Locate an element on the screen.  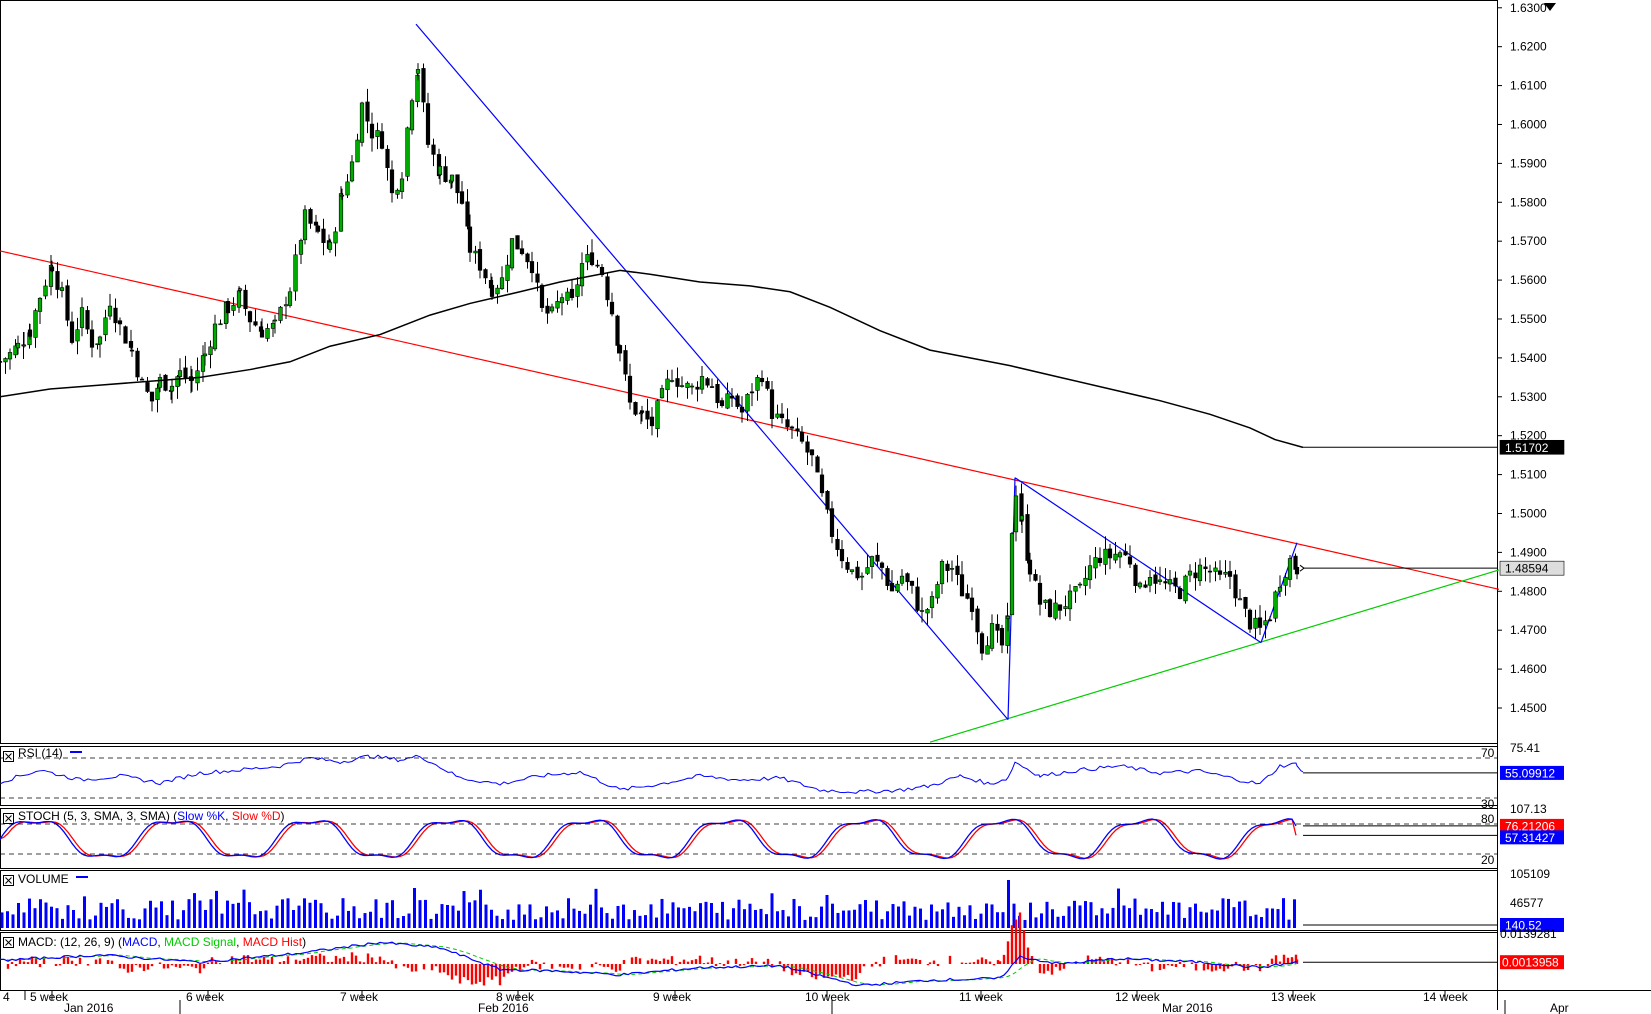
scroll-marker-icon is located at coordinates (1550, 7).